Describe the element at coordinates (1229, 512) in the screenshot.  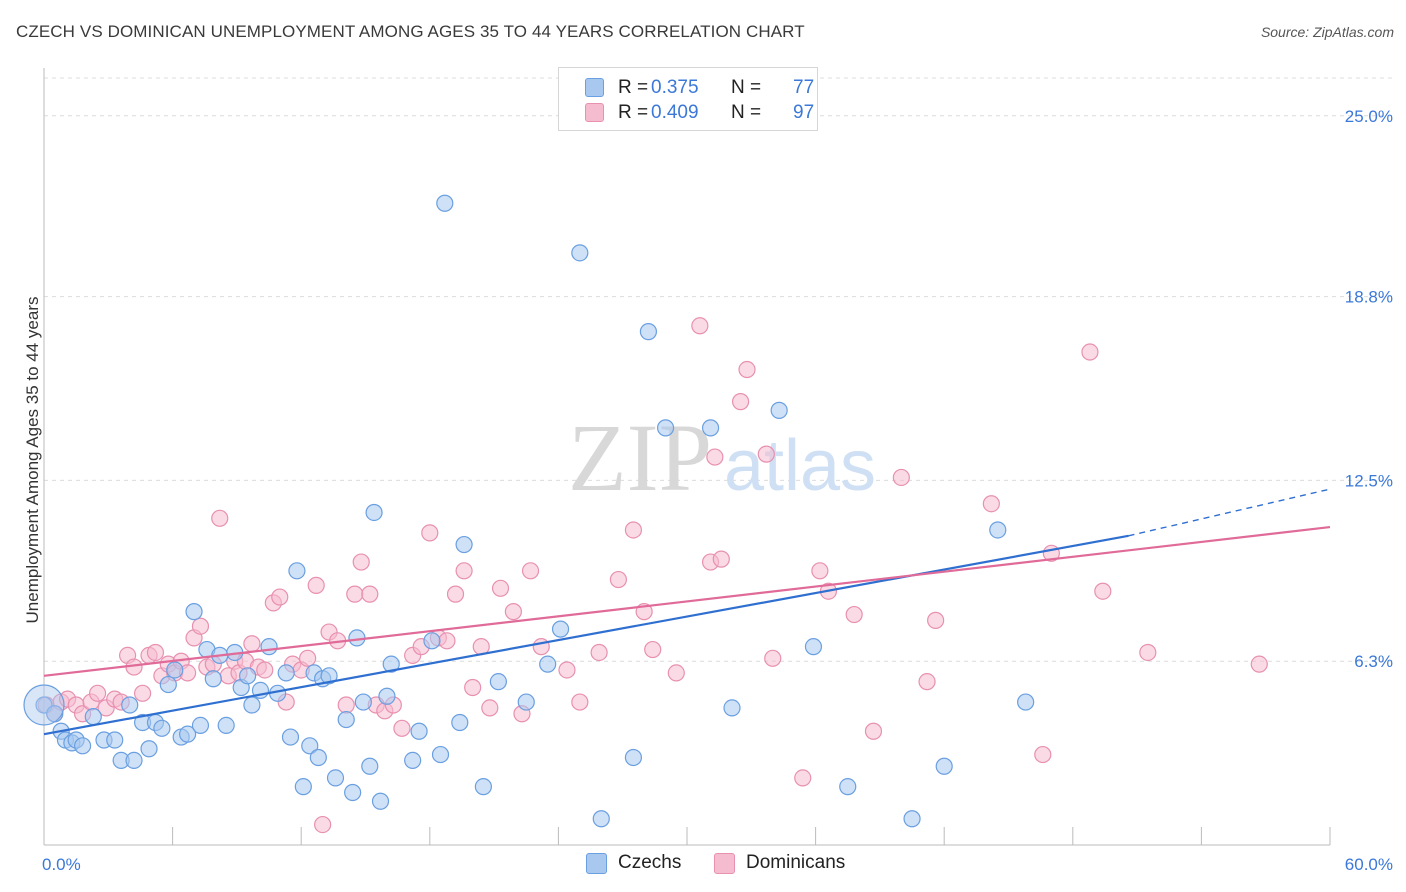
I see `czech-trend-extension` at that location.